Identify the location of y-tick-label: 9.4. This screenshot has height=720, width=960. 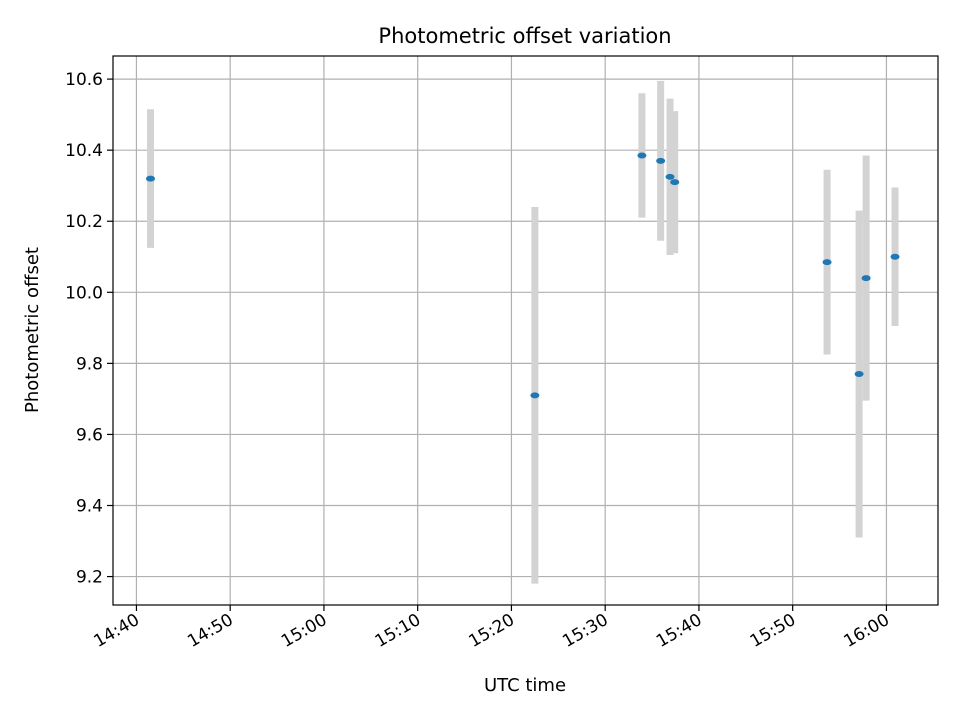
(89, 507).